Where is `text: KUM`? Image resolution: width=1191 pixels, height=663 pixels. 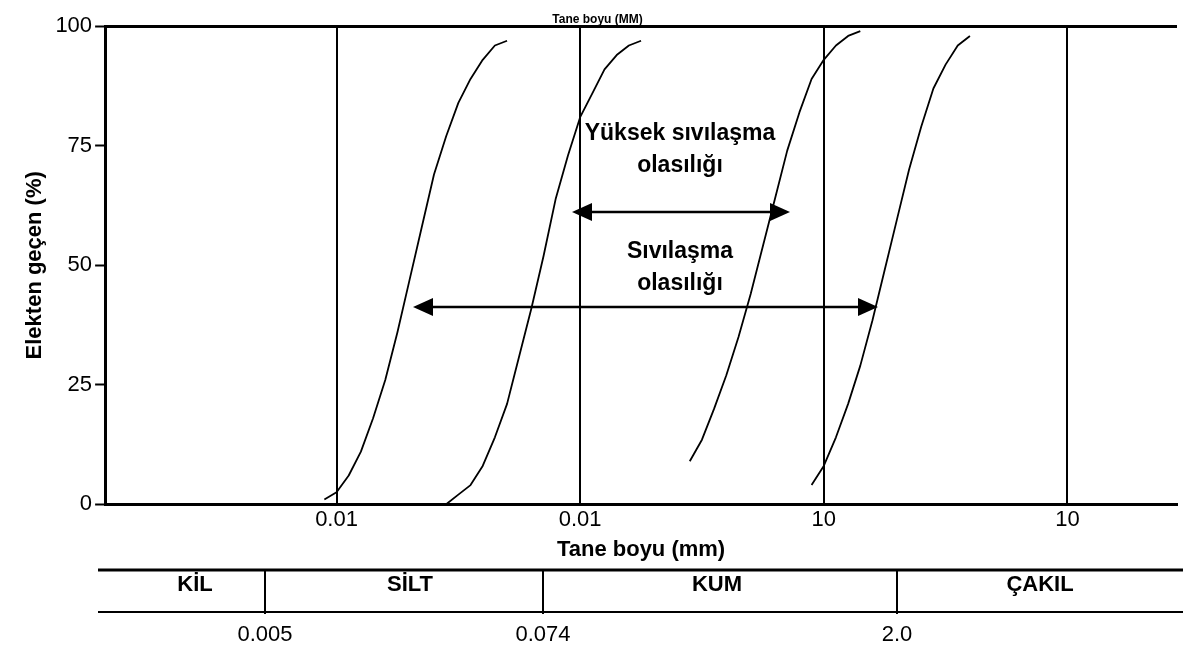 text: KUM is located at coordinates (717, 584).